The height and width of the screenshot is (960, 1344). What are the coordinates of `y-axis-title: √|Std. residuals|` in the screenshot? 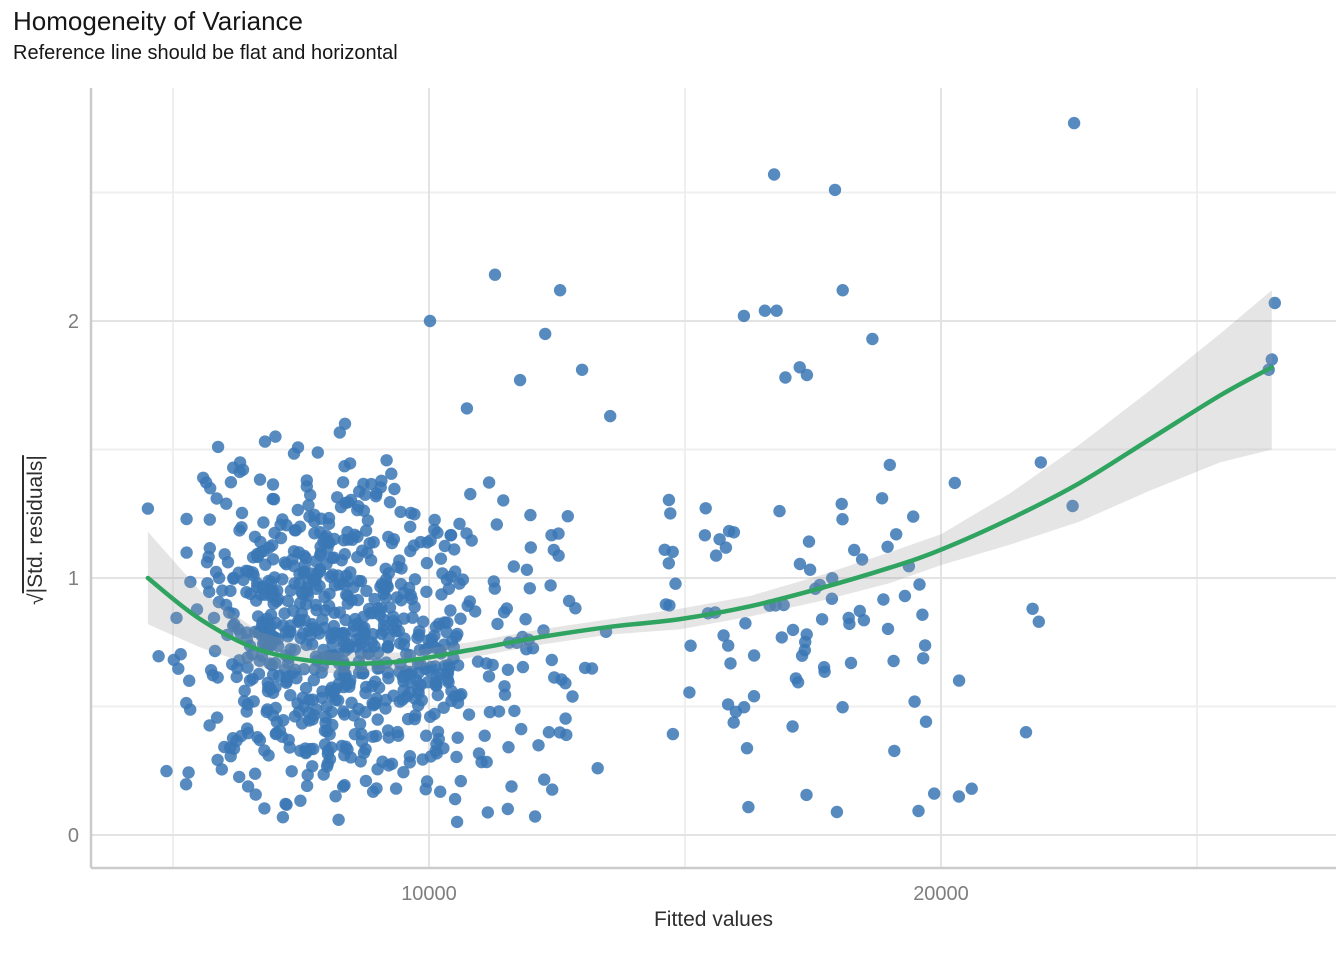 It's located at (36, 530).